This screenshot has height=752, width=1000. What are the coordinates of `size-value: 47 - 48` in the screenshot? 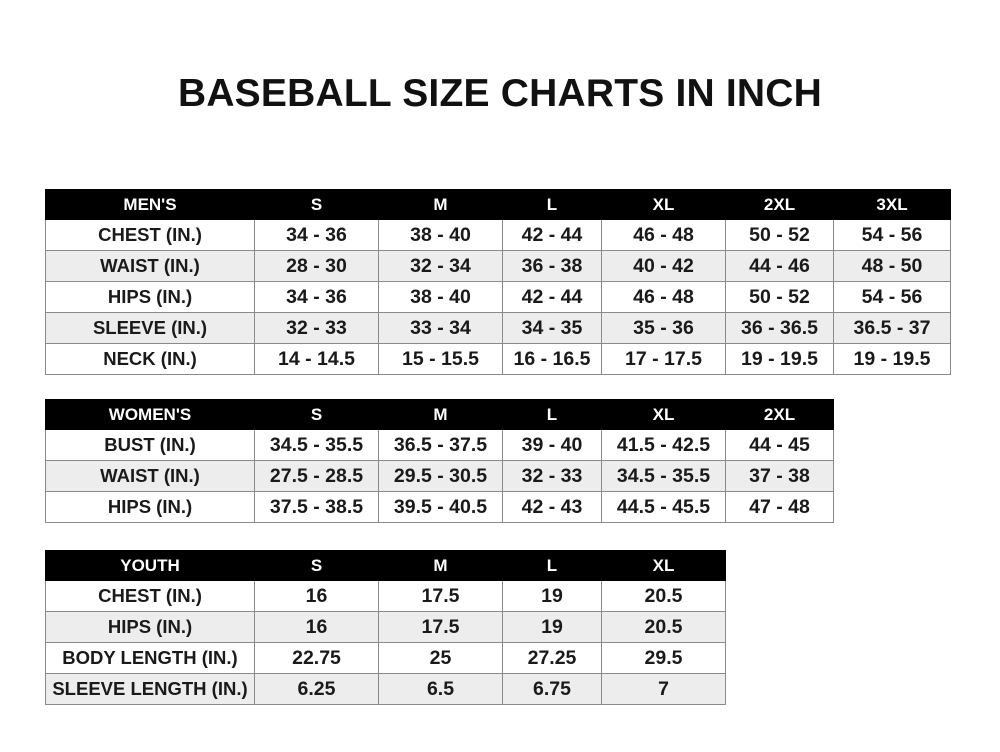 It's located at (779, 507).